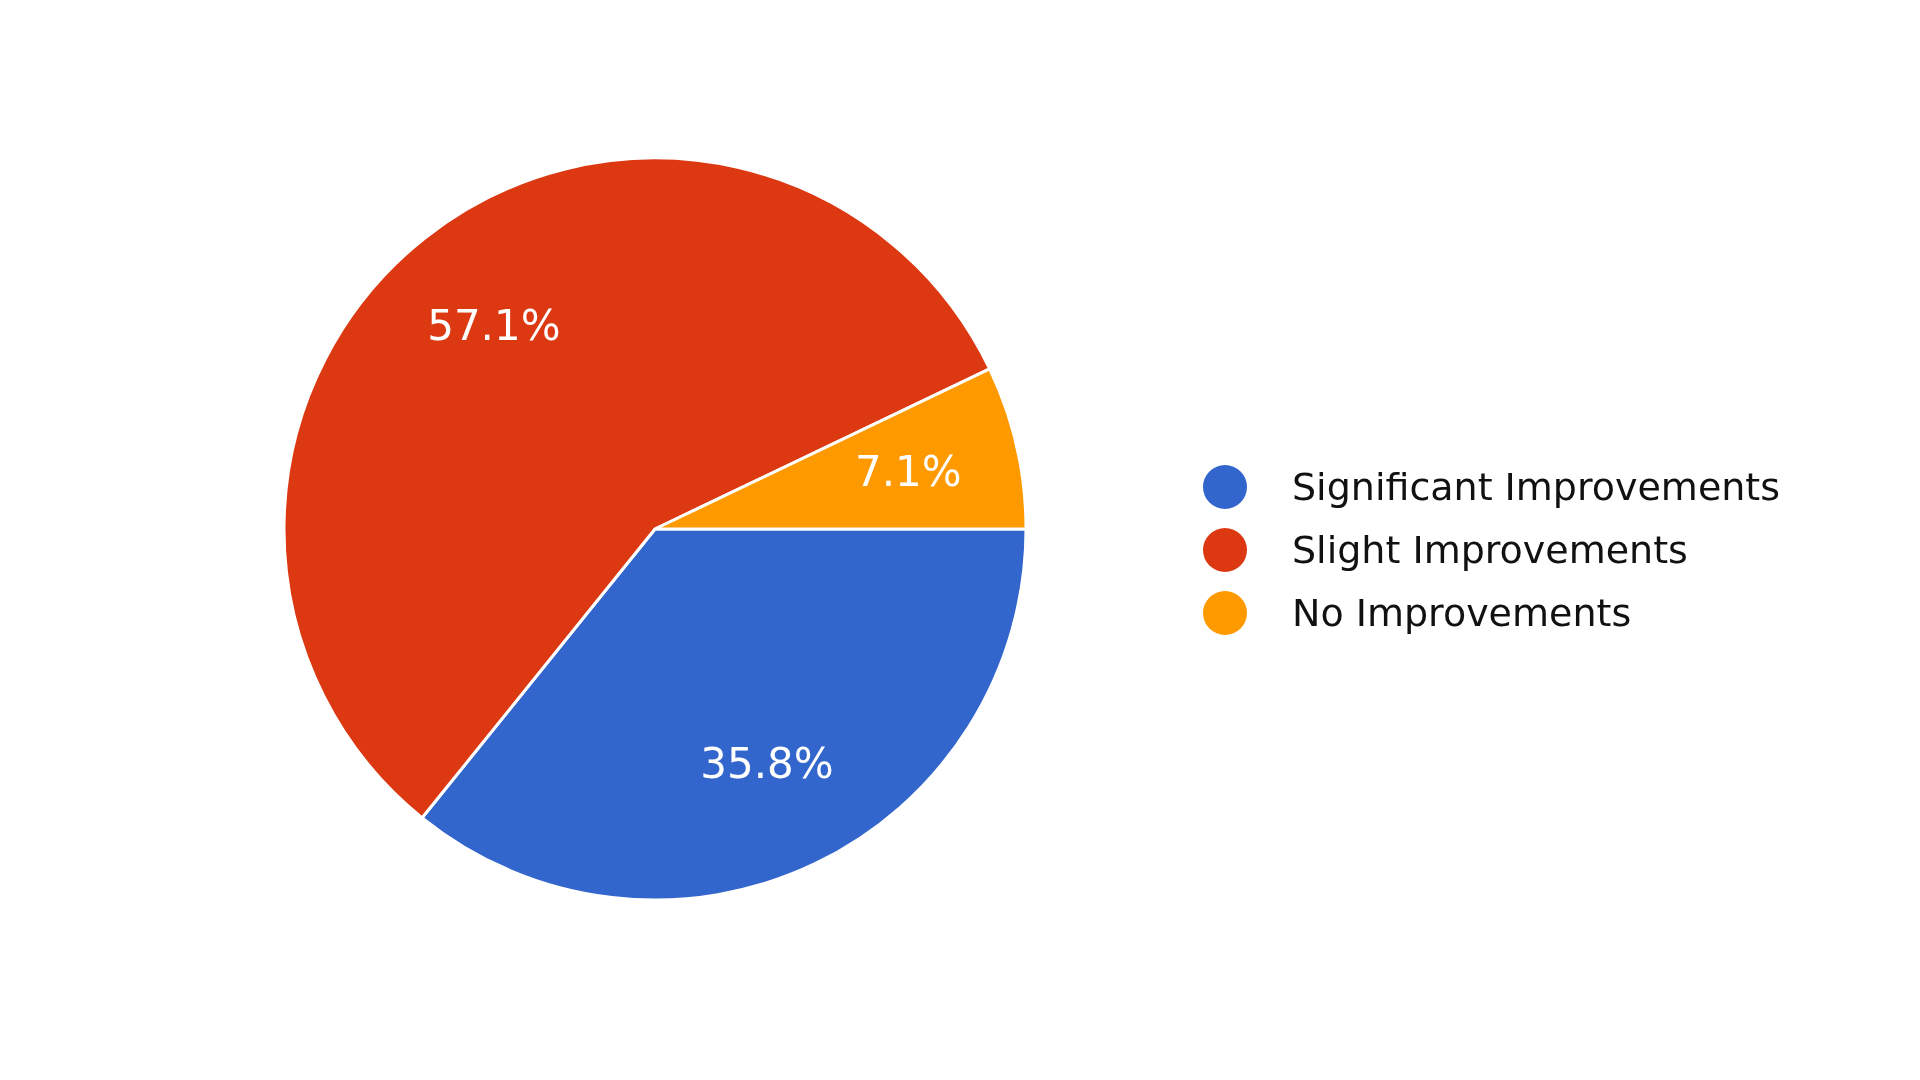 This screenshot has width=1920, height=1080. Describe the element at coordinates (494, 326) in the screenshot. I see `data-label: 57.1%` at that location.